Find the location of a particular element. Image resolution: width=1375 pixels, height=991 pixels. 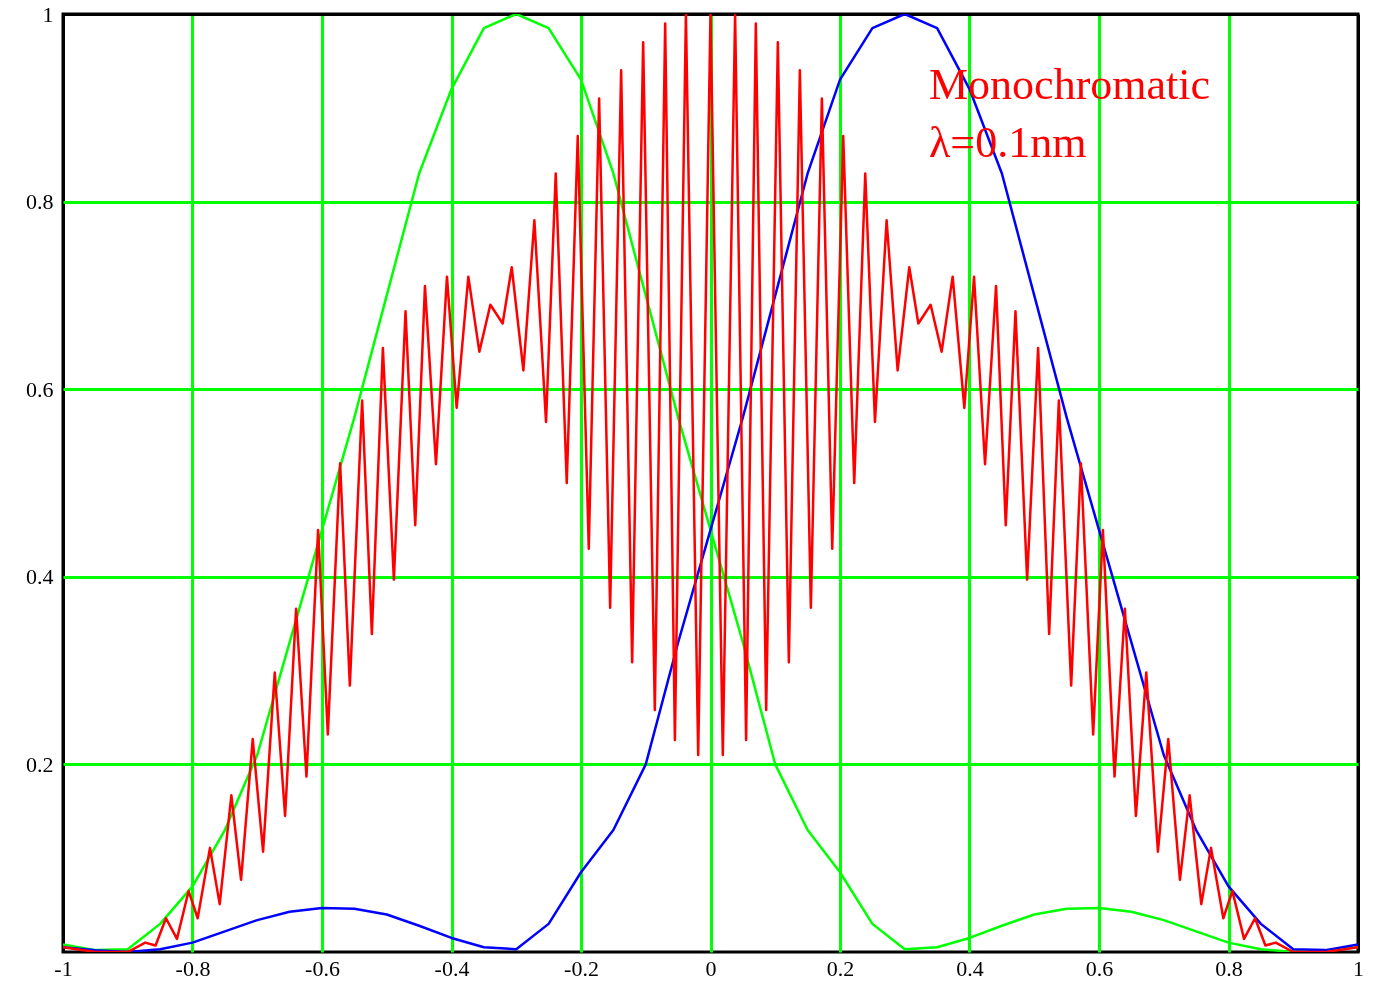

x-tick-label: 0.8 is located at coordinates (1229, 968).